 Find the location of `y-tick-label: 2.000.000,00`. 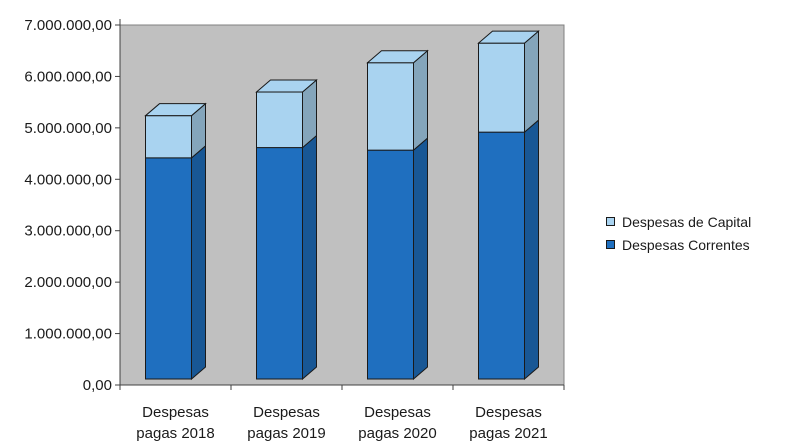

y-tick-label: 2.000.000,00 is located at coordinates (68, 282).